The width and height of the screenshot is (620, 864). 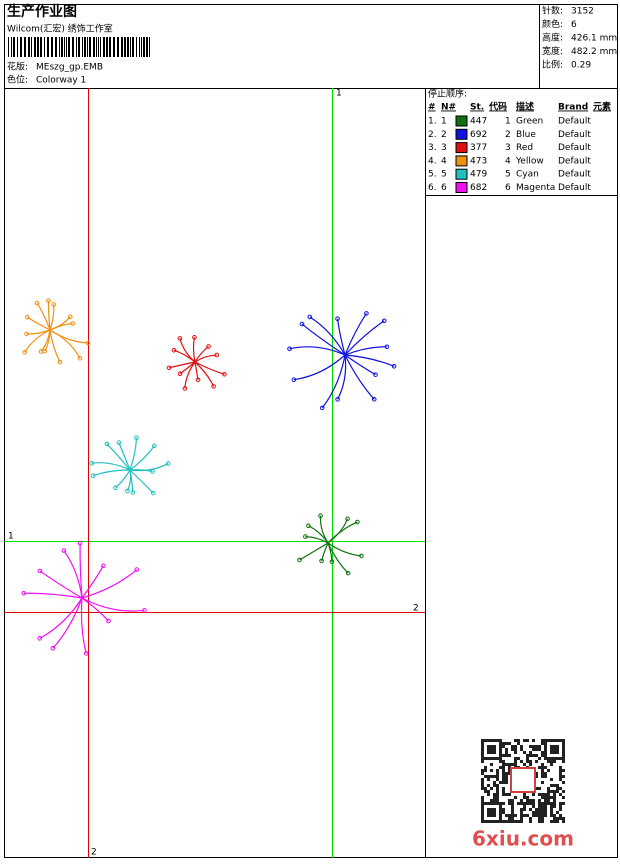 What do you see at coordinates (444, 175) in the screenshot?
I see `row-needle: 5` at bounding box center [444, 175].